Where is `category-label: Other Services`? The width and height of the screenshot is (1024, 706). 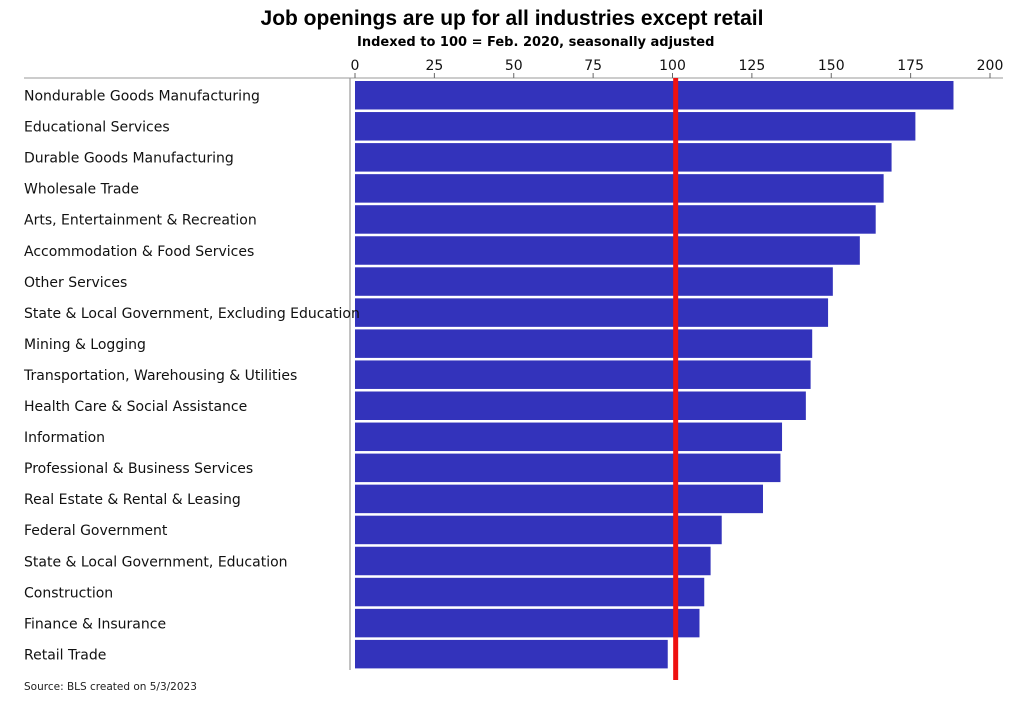 category-label: Other Services is located at coordinates (75, 283).